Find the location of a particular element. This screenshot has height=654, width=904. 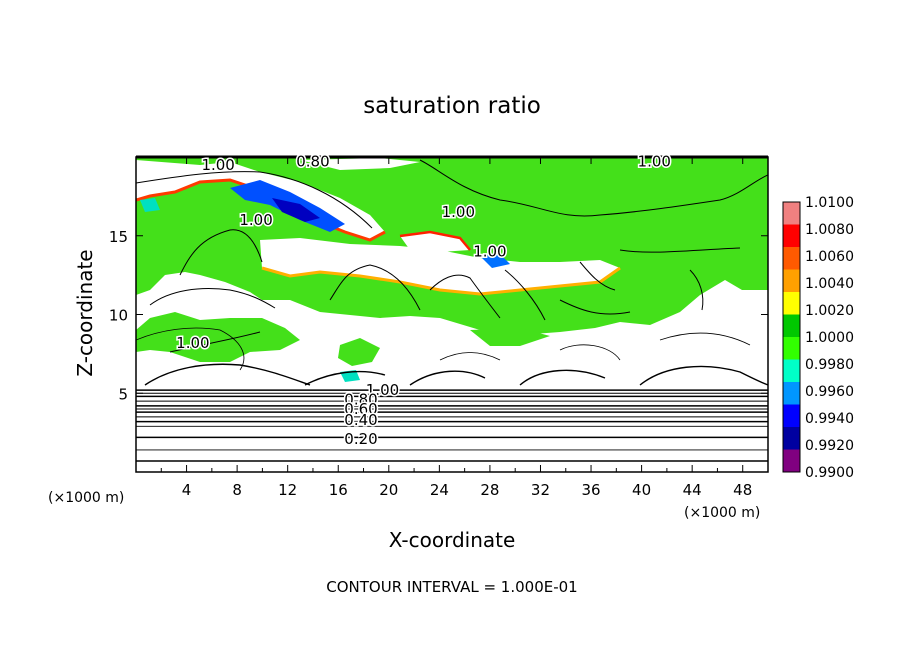

field-region-green-center is located at coordinates (359, 352).